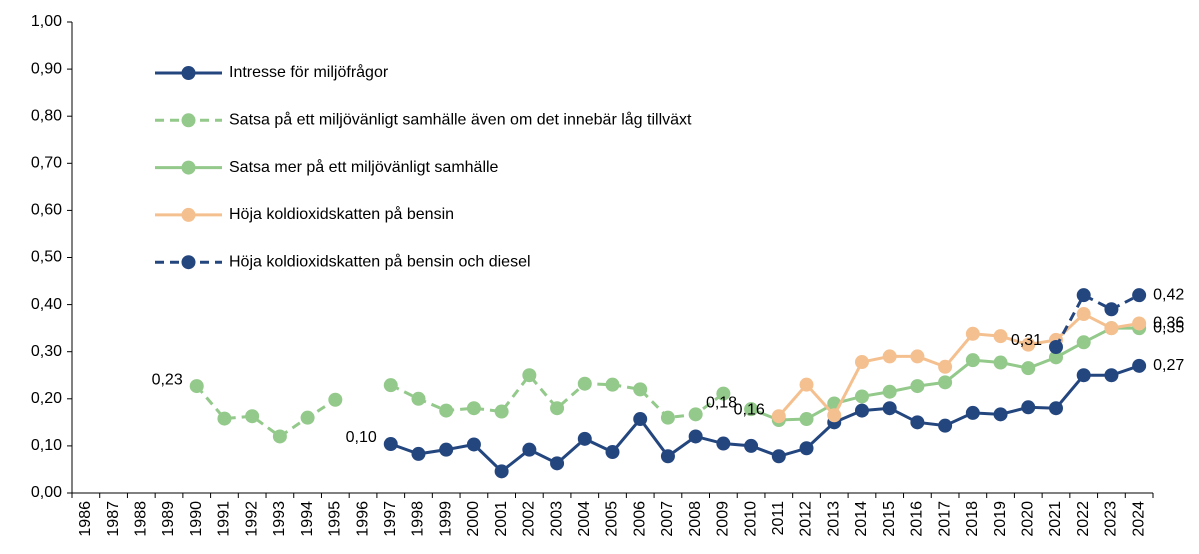  I want to click on x-tick-label: 1997, so click(390, 519).